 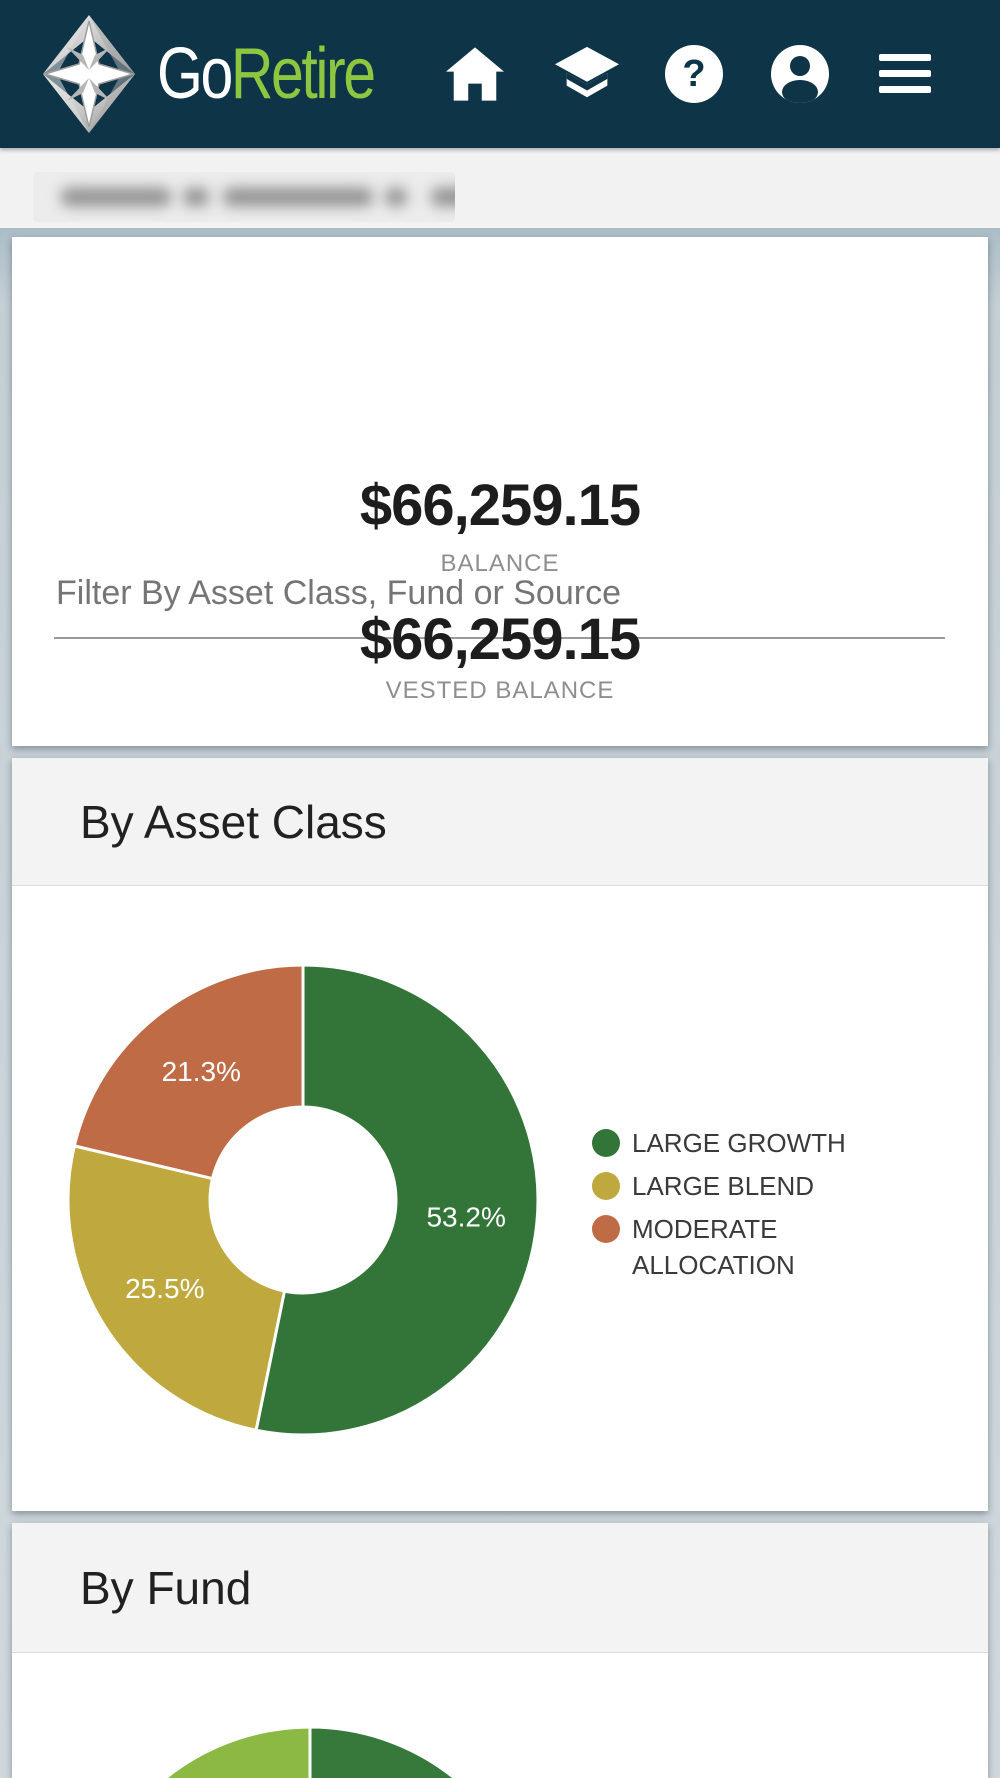 I want to click on menu-button, so click(x=905, y=74).